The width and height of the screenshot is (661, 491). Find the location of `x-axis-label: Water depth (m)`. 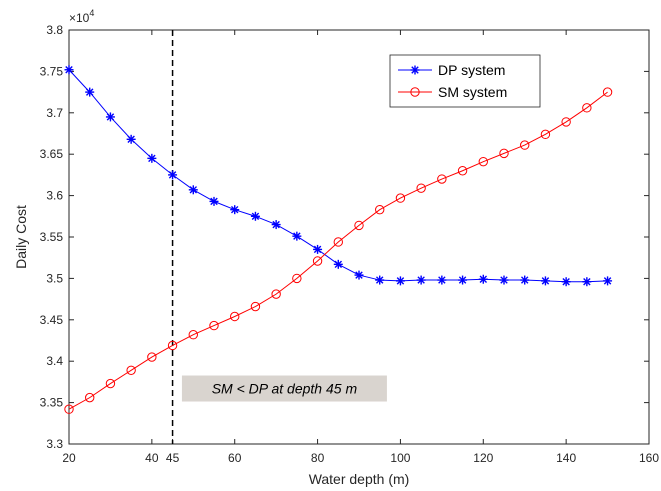

x-axis-label: Water depth (m) is located at coordinates (359, 479).